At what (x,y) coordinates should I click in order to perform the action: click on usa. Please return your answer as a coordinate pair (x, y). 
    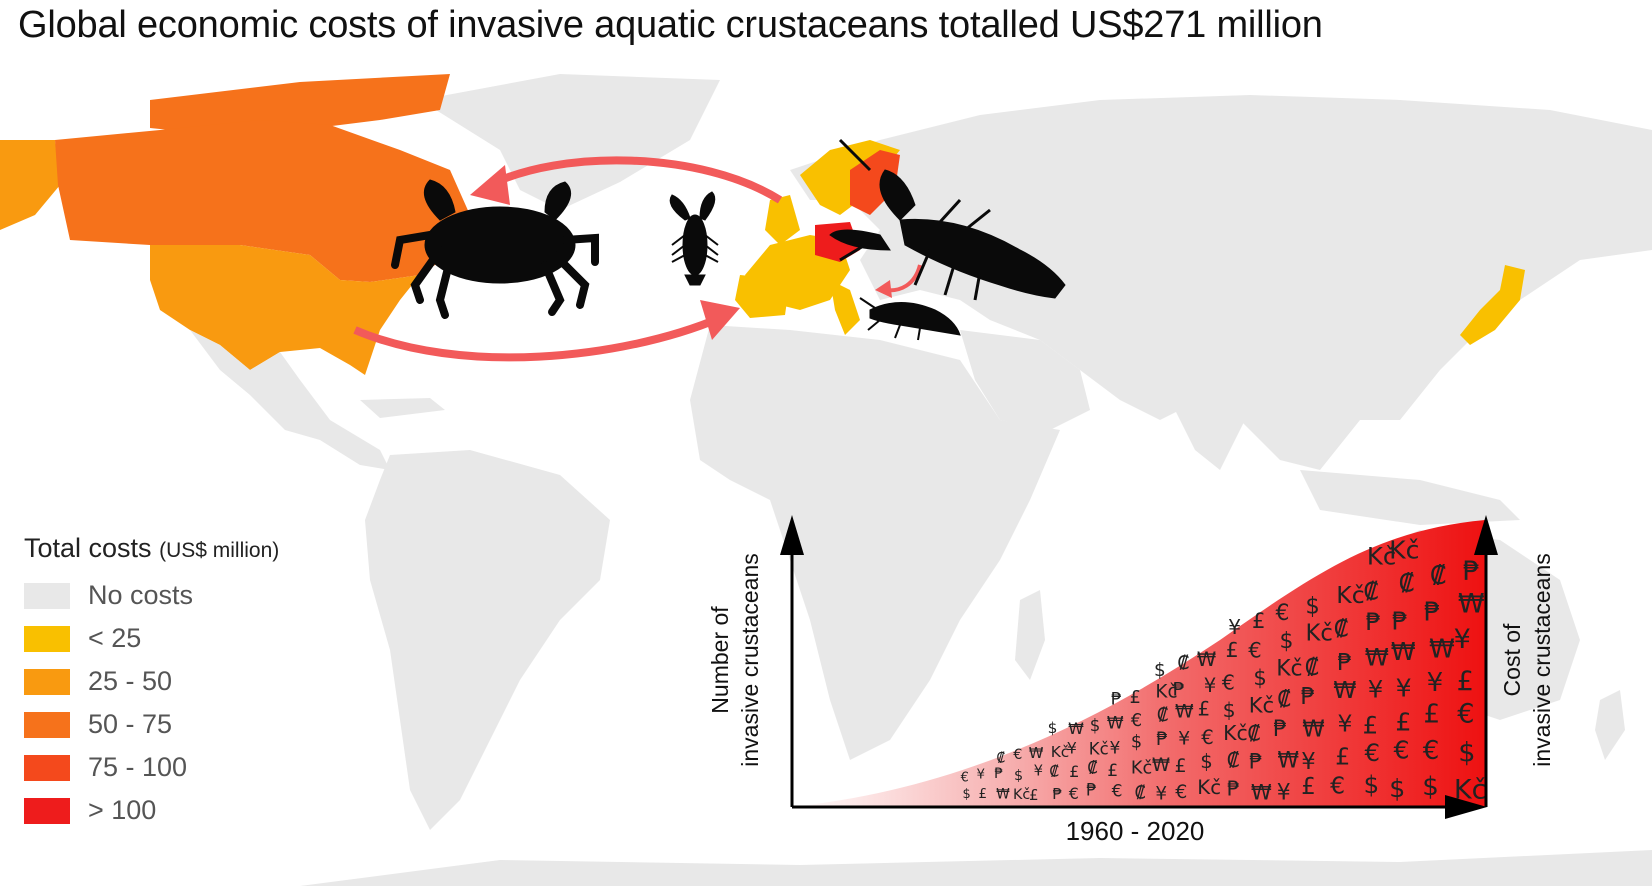
    Looking at the image, I should click on (285, 310).